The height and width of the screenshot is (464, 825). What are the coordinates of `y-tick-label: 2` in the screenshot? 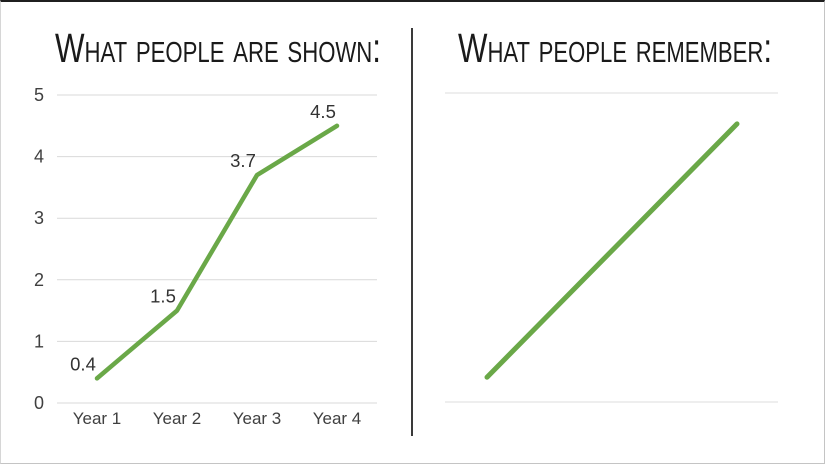 It's located at (39, 280).